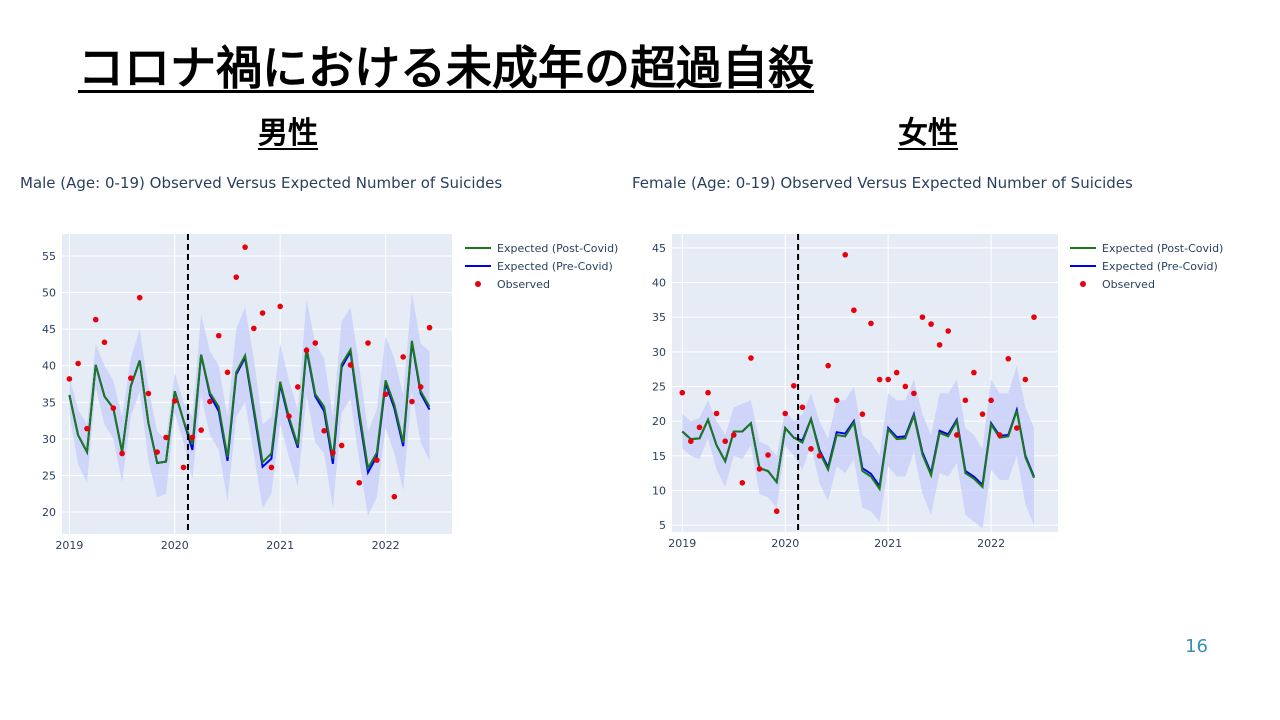  I want to click on y-tick-label: 10, so click(659, 490).